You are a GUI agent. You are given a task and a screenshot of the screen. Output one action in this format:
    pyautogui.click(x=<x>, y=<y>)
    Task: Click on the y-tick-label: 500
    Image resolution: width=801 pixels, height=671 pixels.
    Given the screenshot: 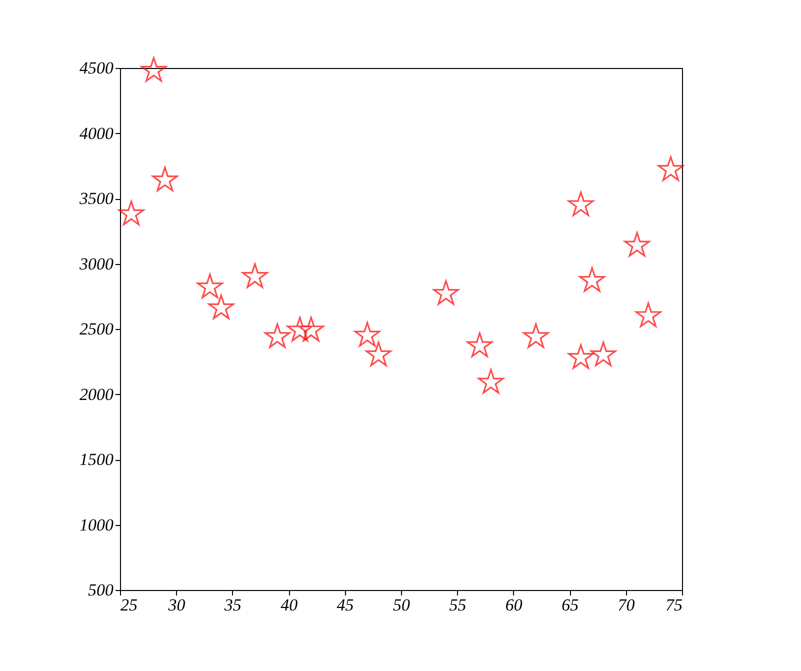 What is the action you would take?
    pyautogui.click(x=101, y=590)
    